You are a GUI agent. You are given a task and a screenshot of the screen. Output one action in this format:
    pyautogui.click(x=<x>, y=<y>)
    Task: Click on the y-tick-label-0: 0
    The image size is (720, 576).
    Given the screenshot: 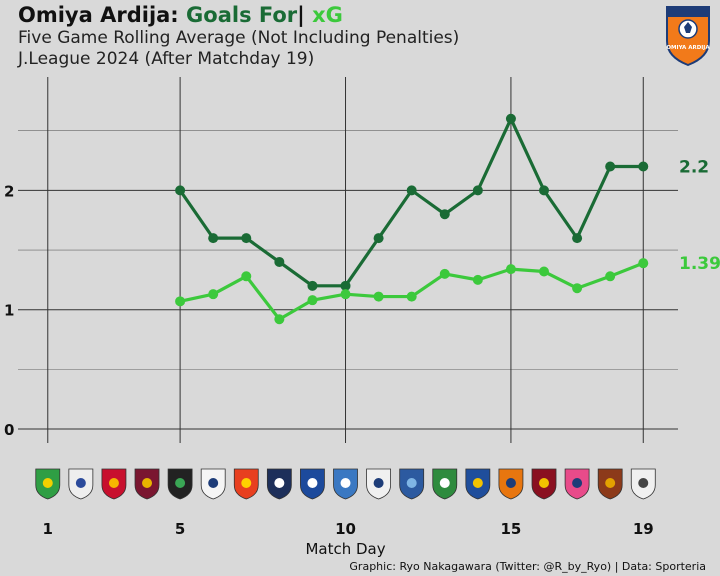 What is the action you would take?
    pyautogui.click(x=9, y=430)
    